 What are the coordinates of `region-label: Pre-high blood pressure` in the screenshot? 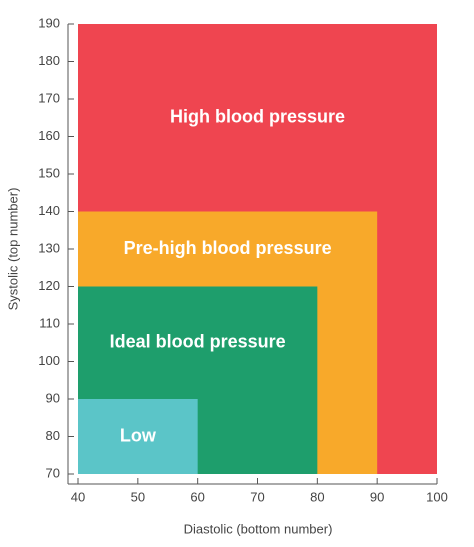 It's located at (228, 248).